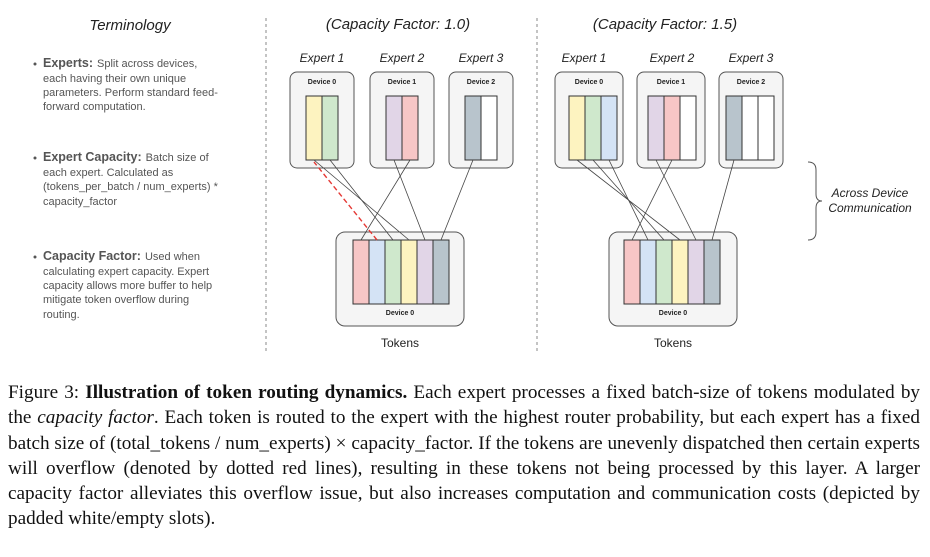  I want to click on svg-text:Experts:Split across devices,: Experts: Split across devices,, so click(120, 63).